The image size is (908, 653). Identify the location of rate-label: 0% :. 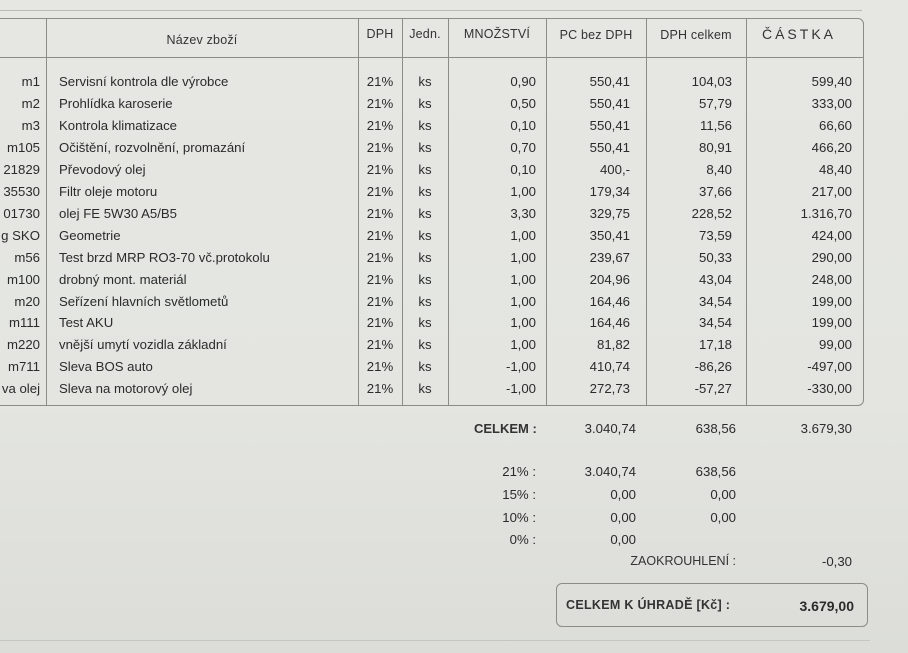
(522, 539).